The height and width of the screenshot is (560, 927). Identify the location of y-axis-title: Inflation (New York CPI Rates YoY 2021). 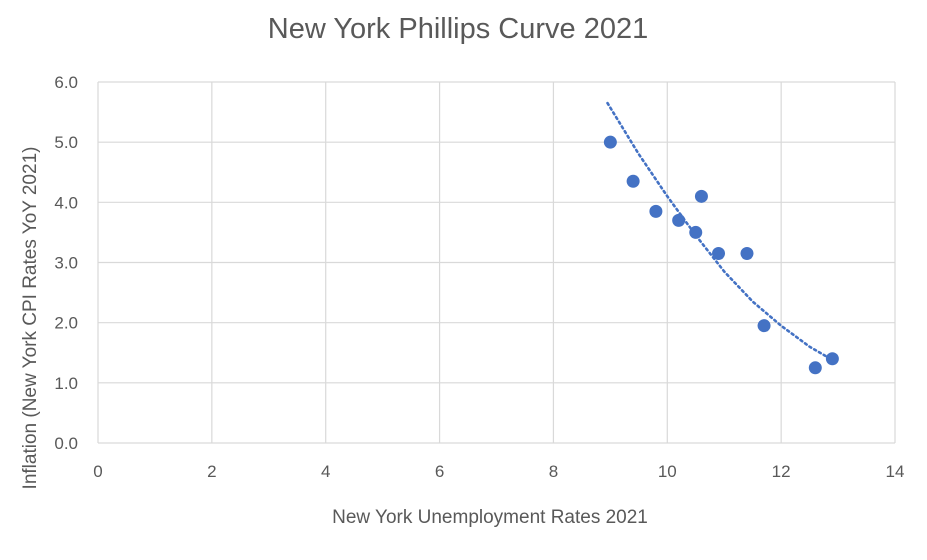
(30, 318).